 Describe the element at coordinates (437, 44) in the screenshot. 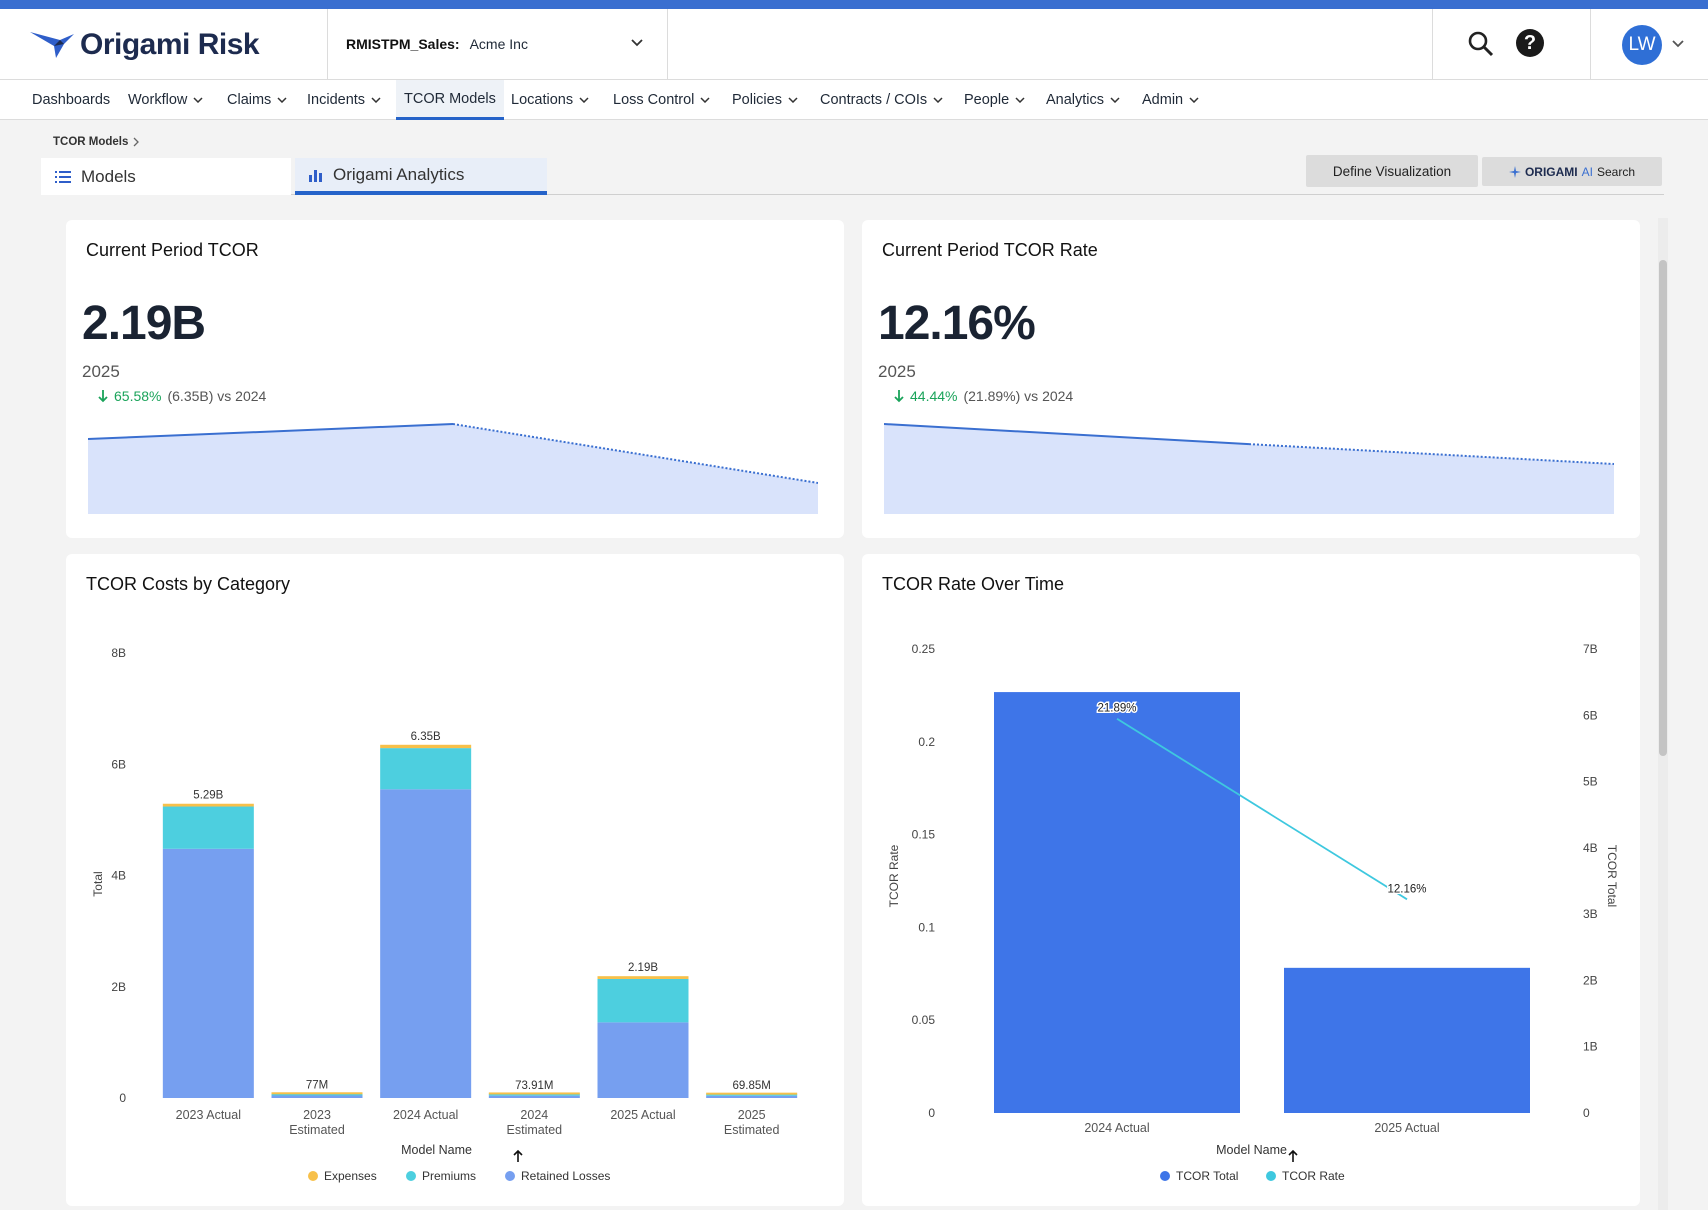

I see `org-selector: RMISTPM_Sales: Acme Inc` at that location.